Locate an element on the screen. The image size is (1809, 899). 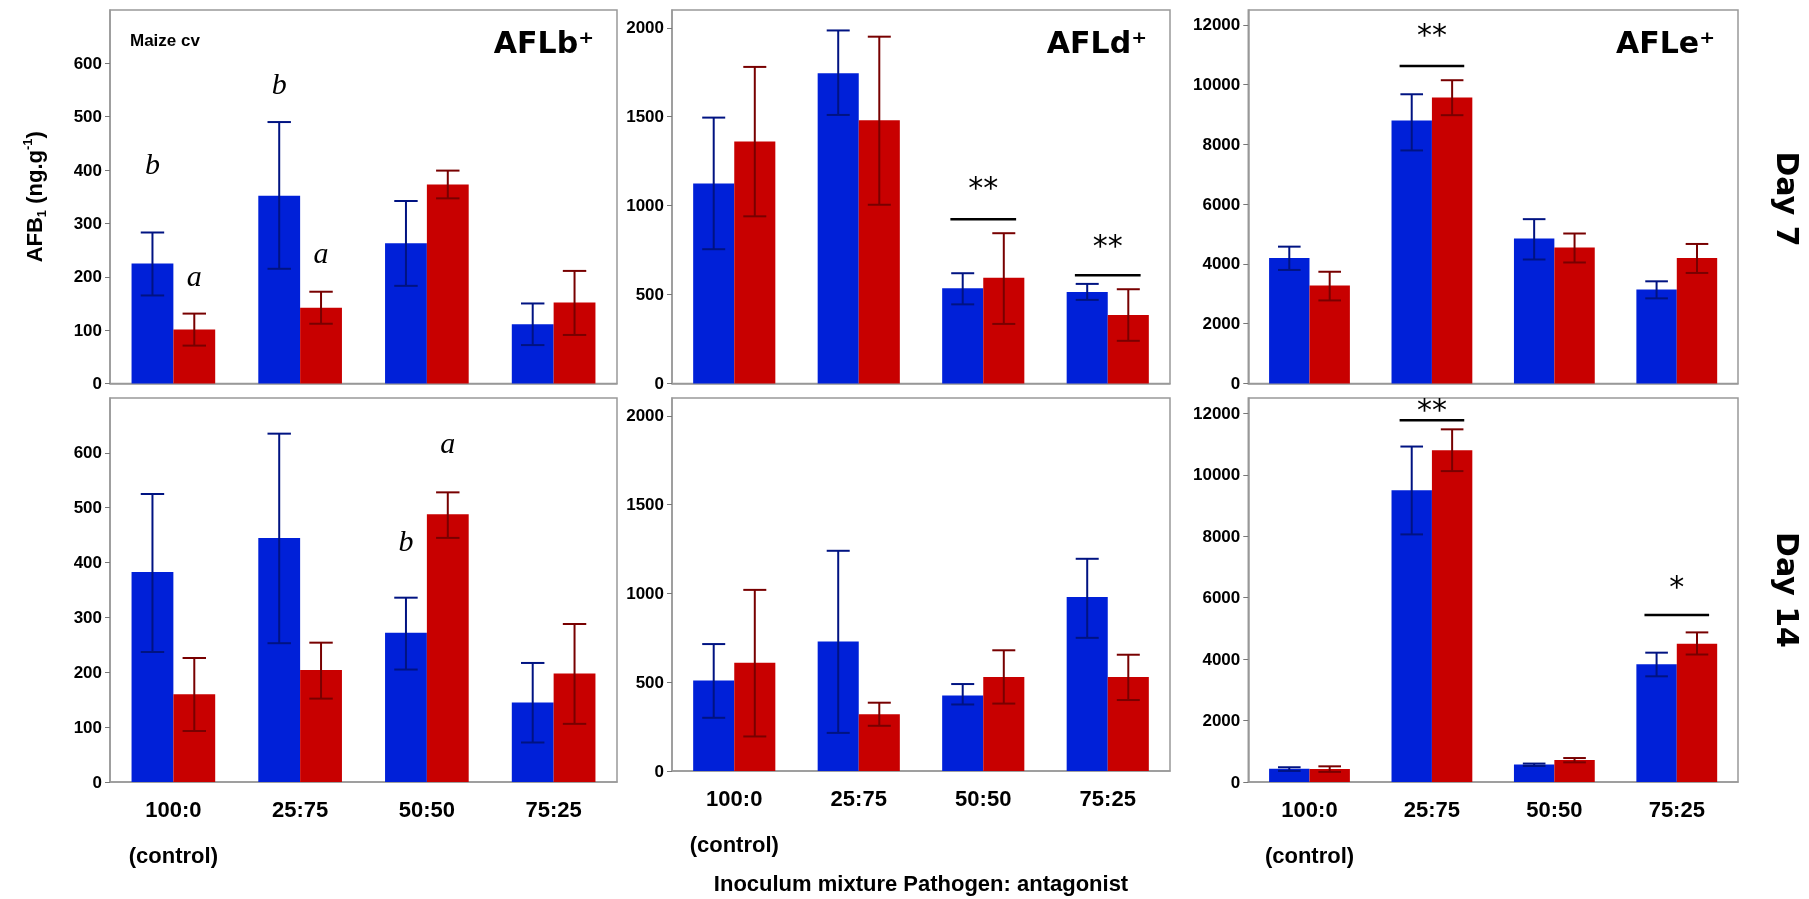
y2-axis-title: Day 14 is located at coordinates (1787, 590).